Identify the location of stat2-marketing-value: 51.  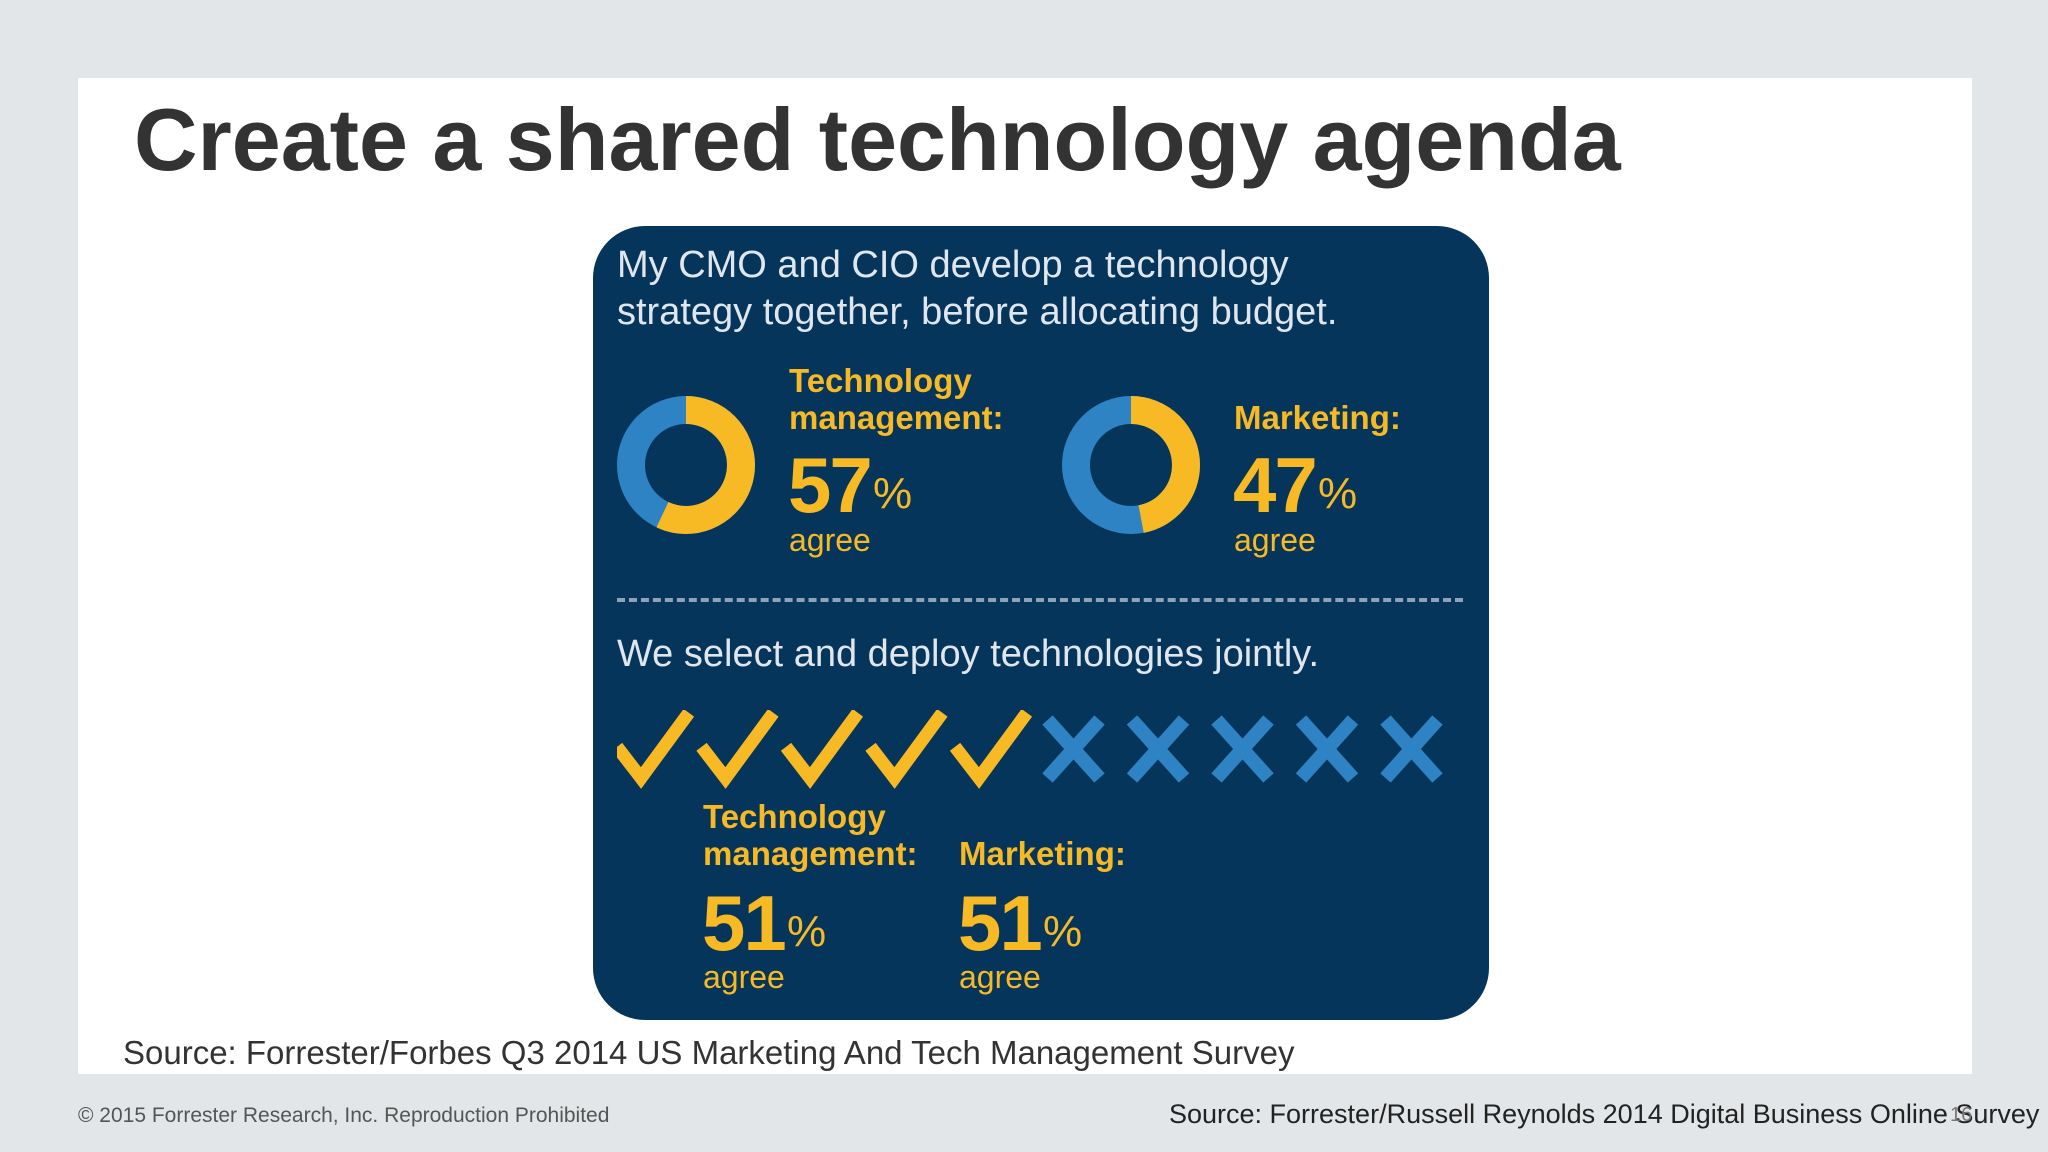
(1000, 923).